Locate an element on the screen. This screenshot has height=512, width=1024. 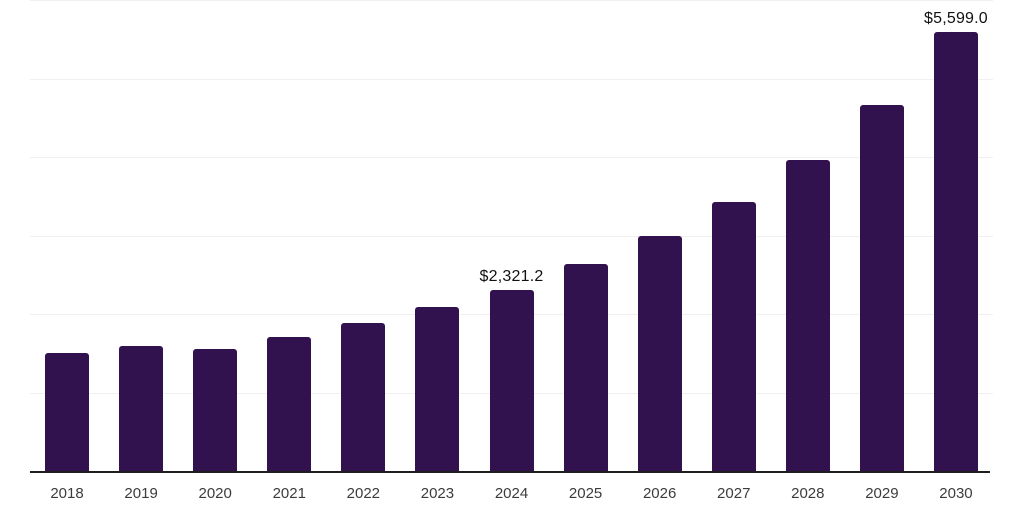
bar-band-2026 is located at coordinates (660, 236).